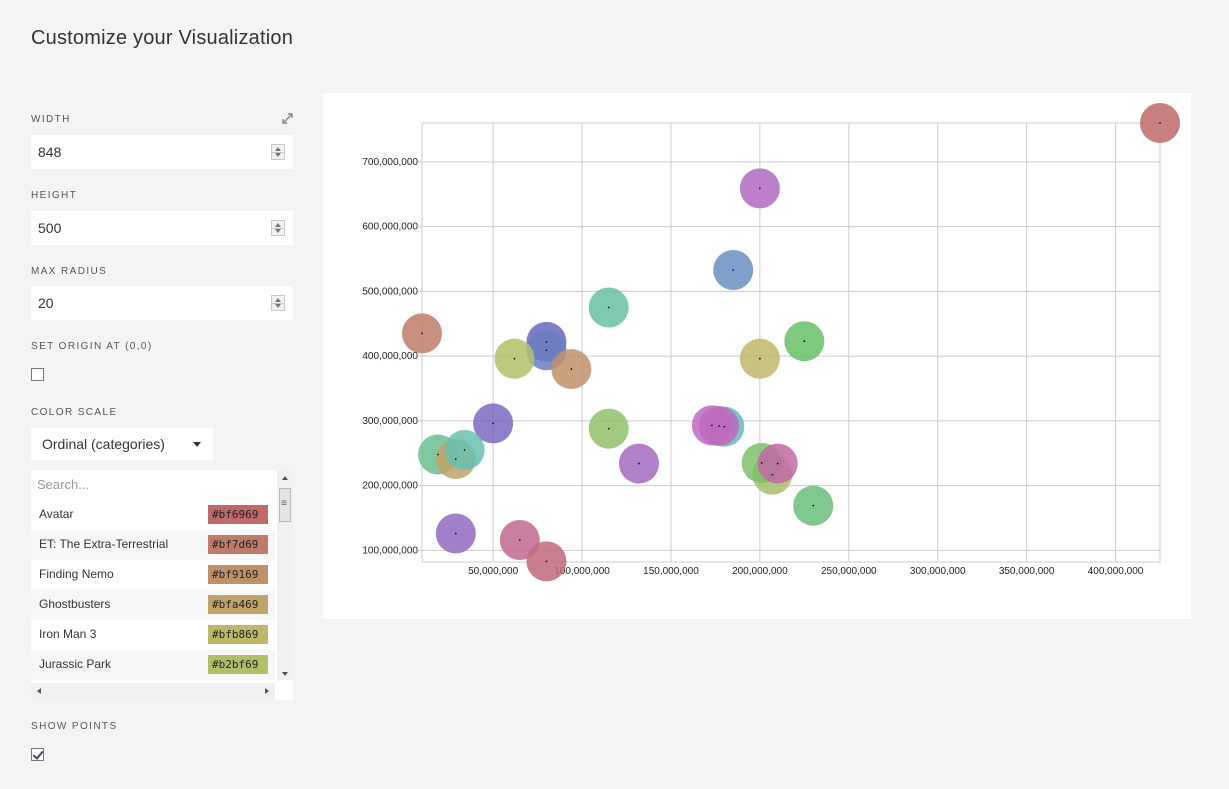 The height and width of the screenshot is (789, 1229). What do you see at coordinates (493, 571) in the screenshot?
I see `x-tick-label: 50,000,000` at bounding box center [493, 571].